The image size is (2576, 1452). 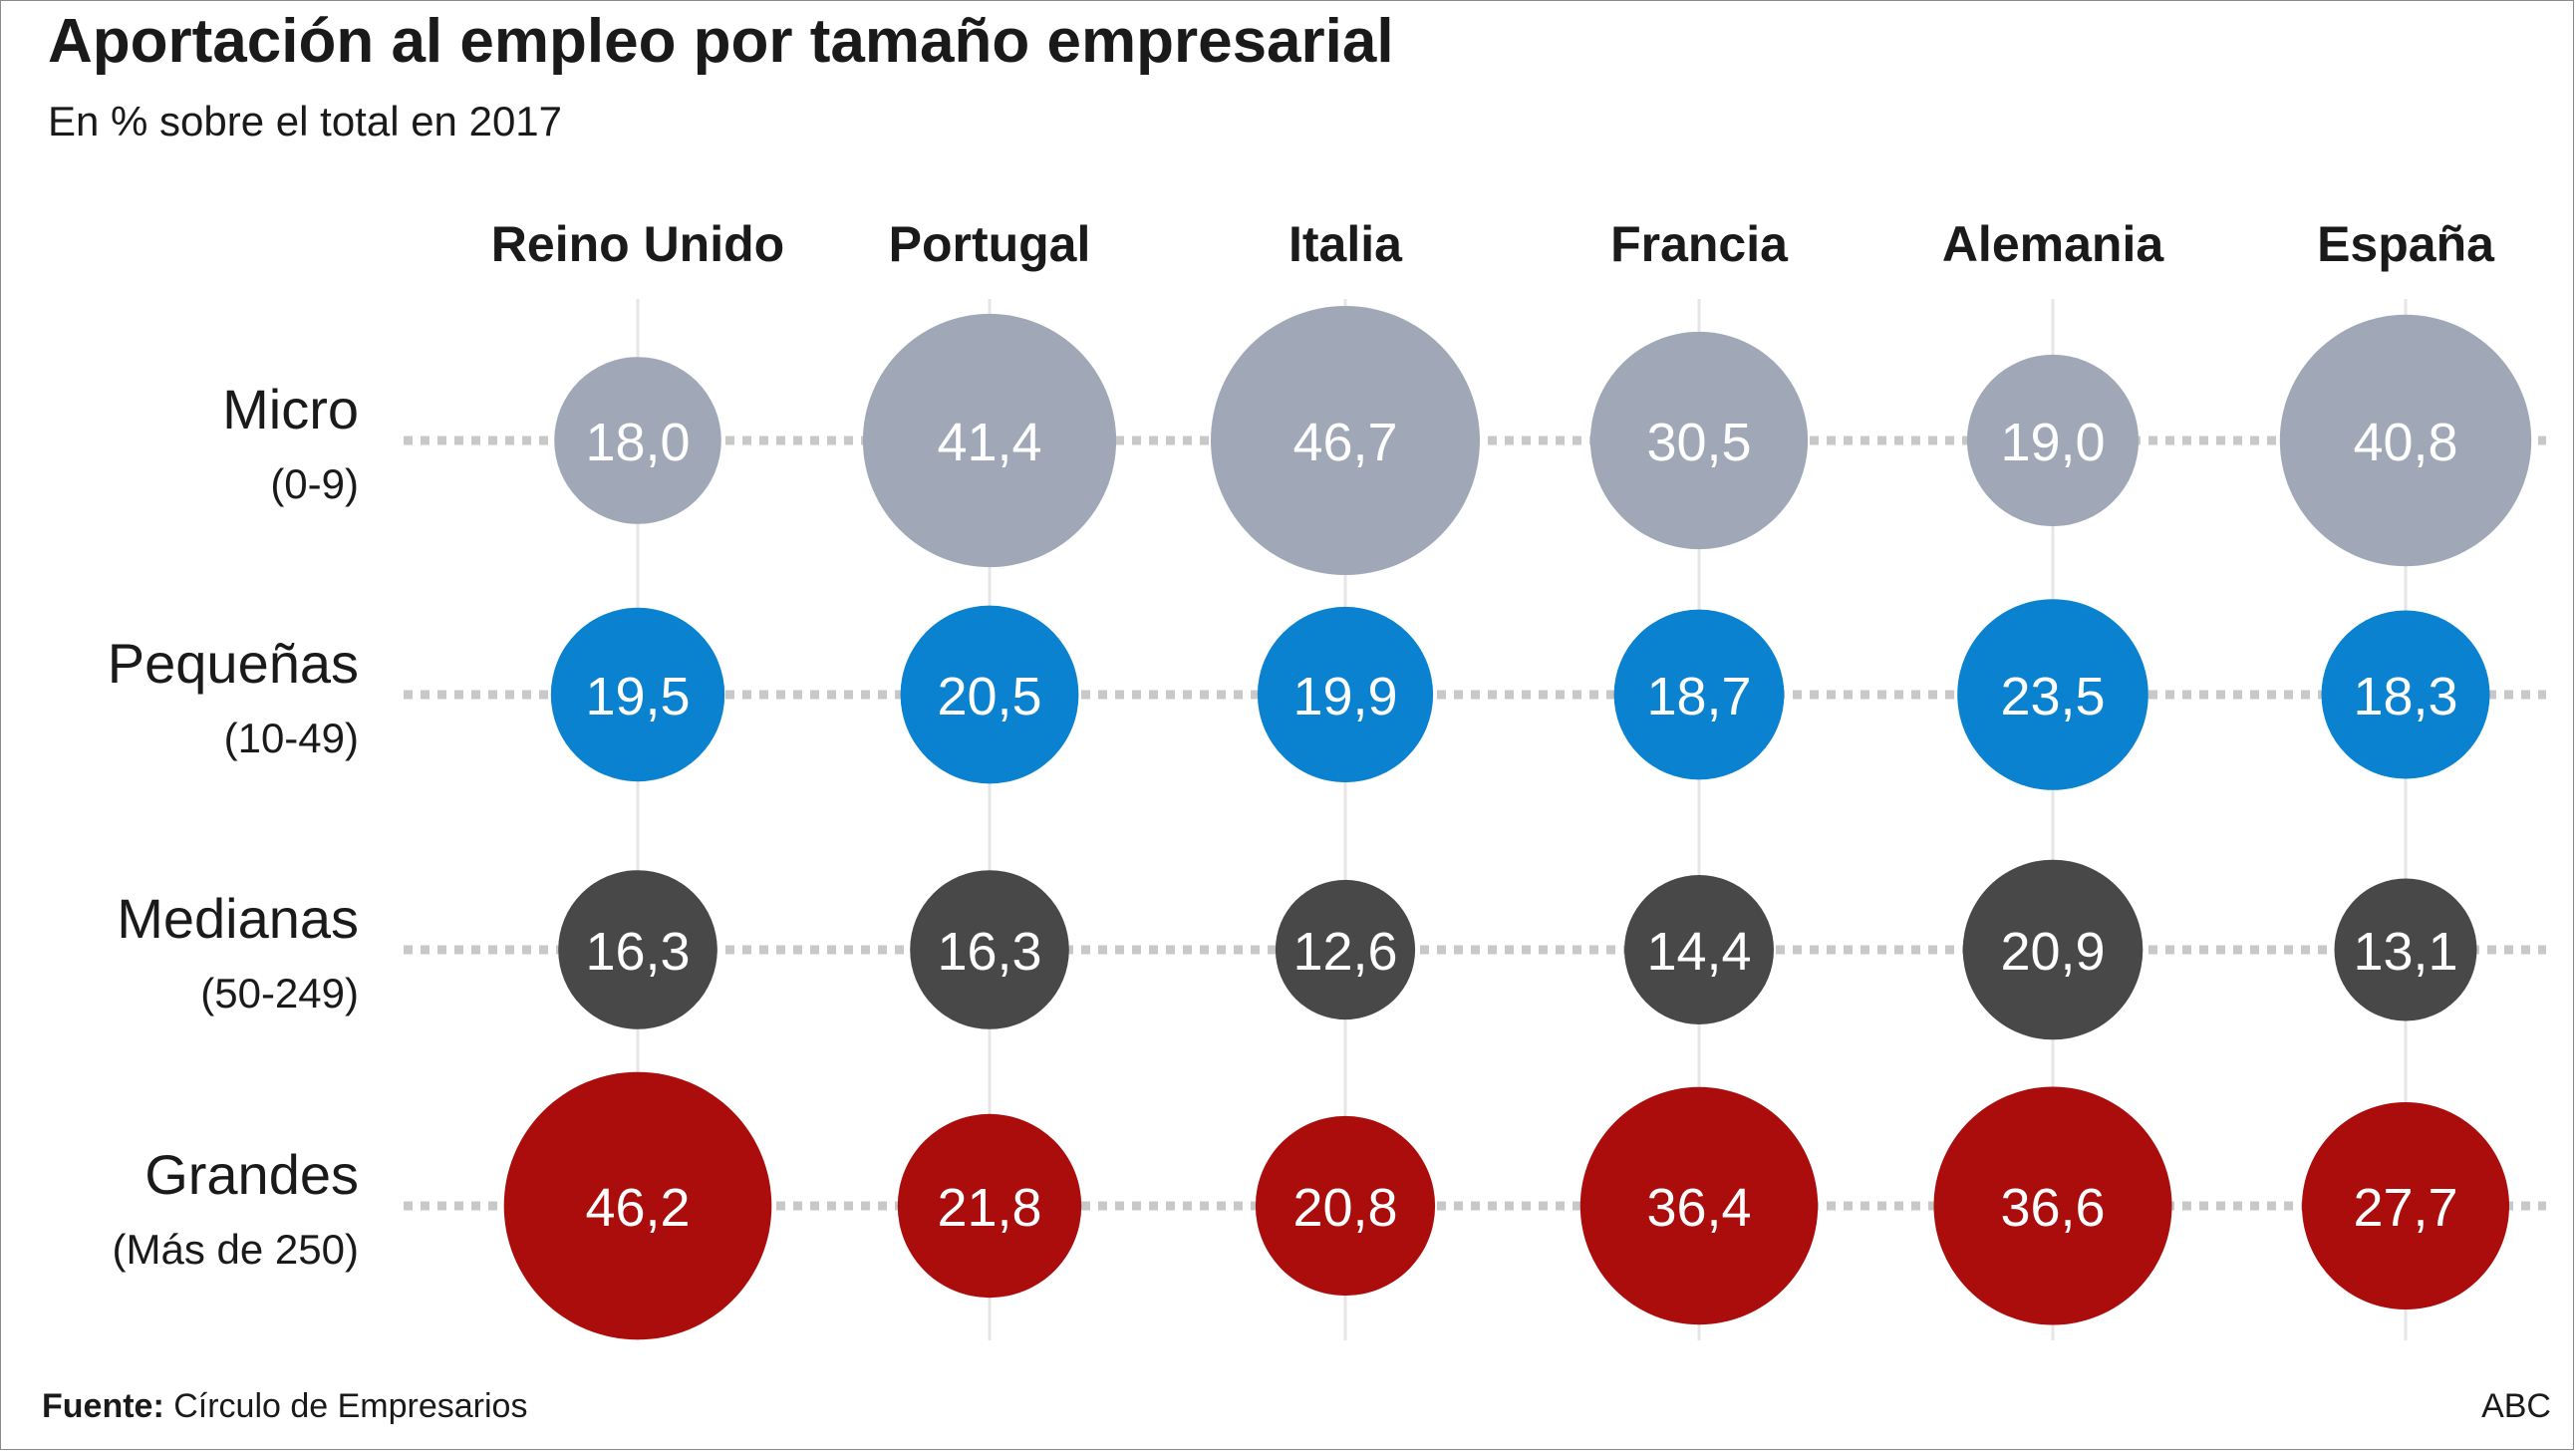 I want to click on data-label-pequenas-4: 23,5, so click(x=2052, y=696).